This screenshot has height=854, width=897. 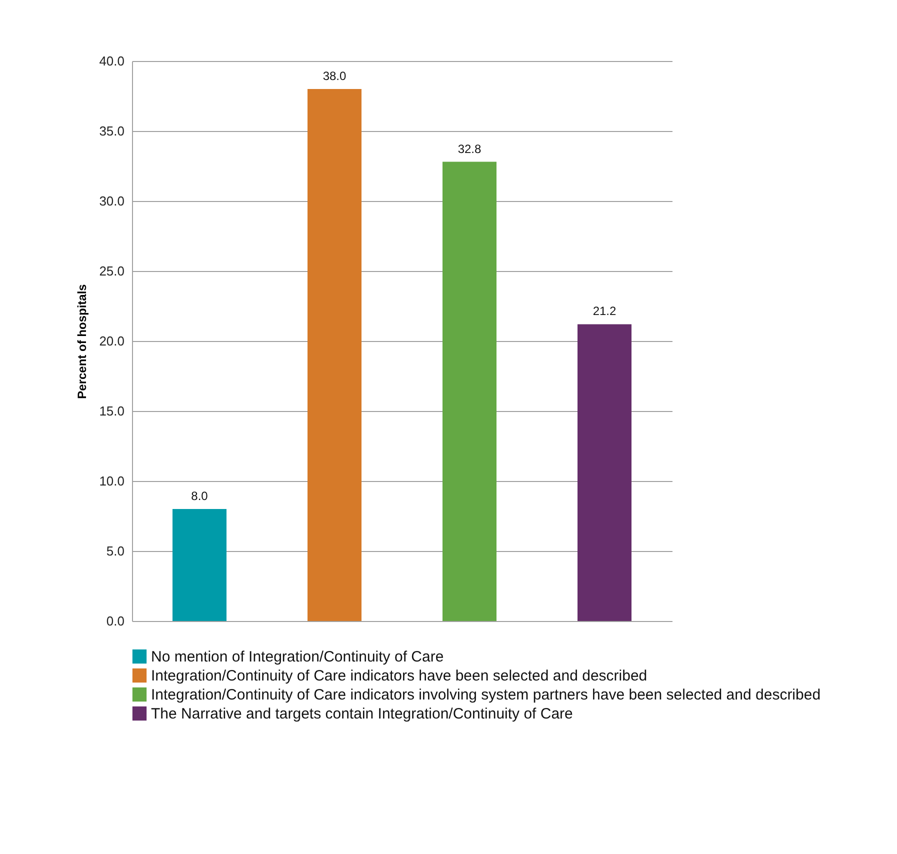 What do you see at coordinates (604, 311) in the screenshot?
I see `data-label: 21.2` at bounding box center [604, 311].